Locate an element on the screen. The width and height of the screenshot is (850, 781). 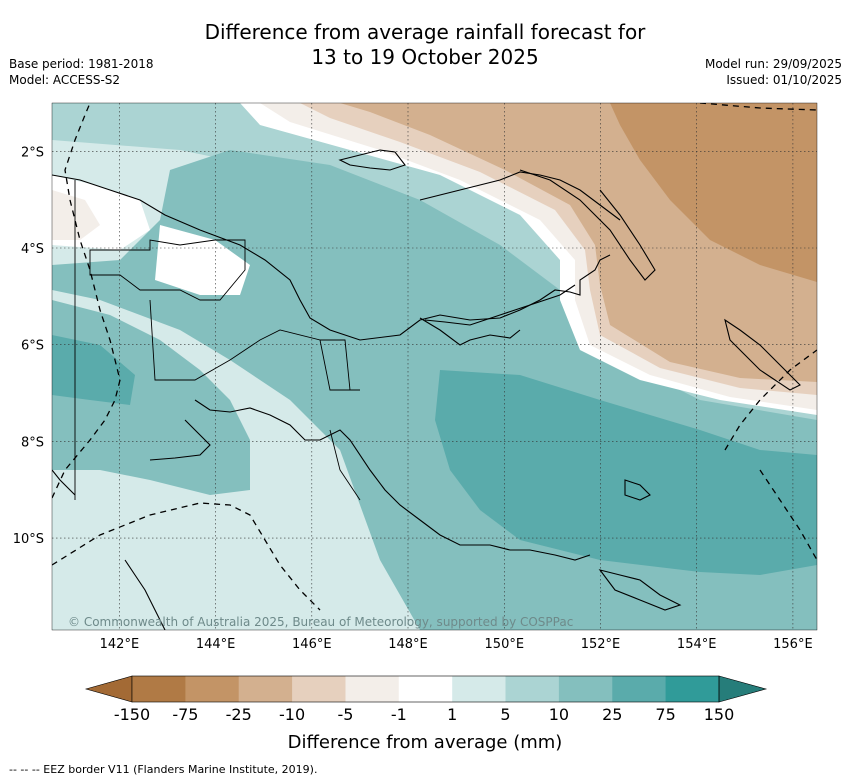
colorbar-tick-label: 1 is located at coordinates (452, 714).